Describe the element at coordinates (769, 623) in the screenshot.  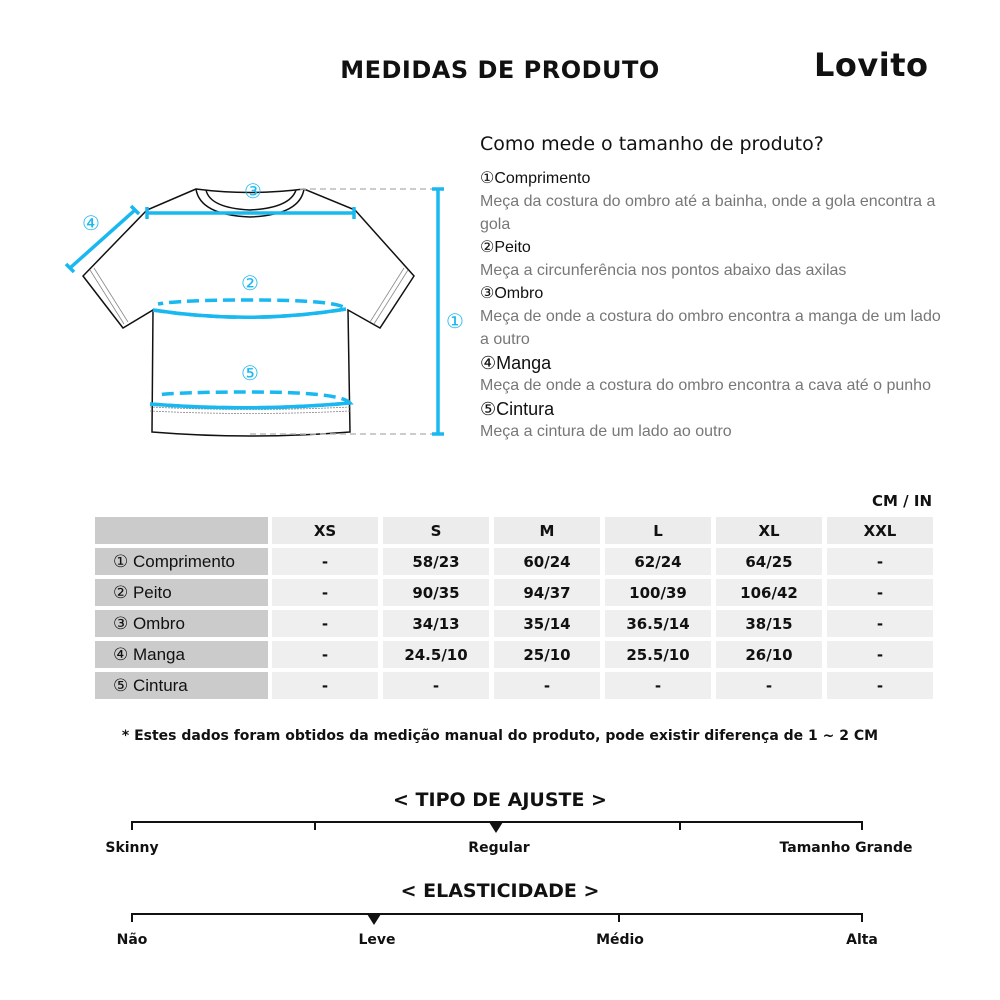
I see `table-cell: 38/15` at that location.